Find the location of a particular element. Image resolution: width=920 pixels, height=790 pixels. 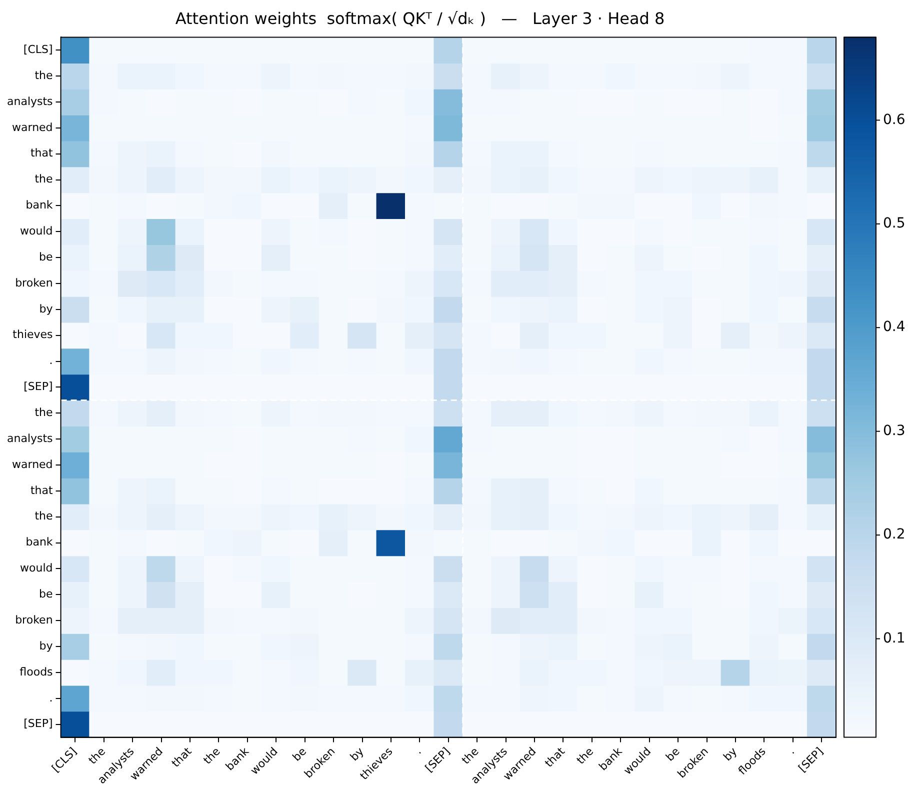

x-tick-label: by is located at coordinates (730, 754).